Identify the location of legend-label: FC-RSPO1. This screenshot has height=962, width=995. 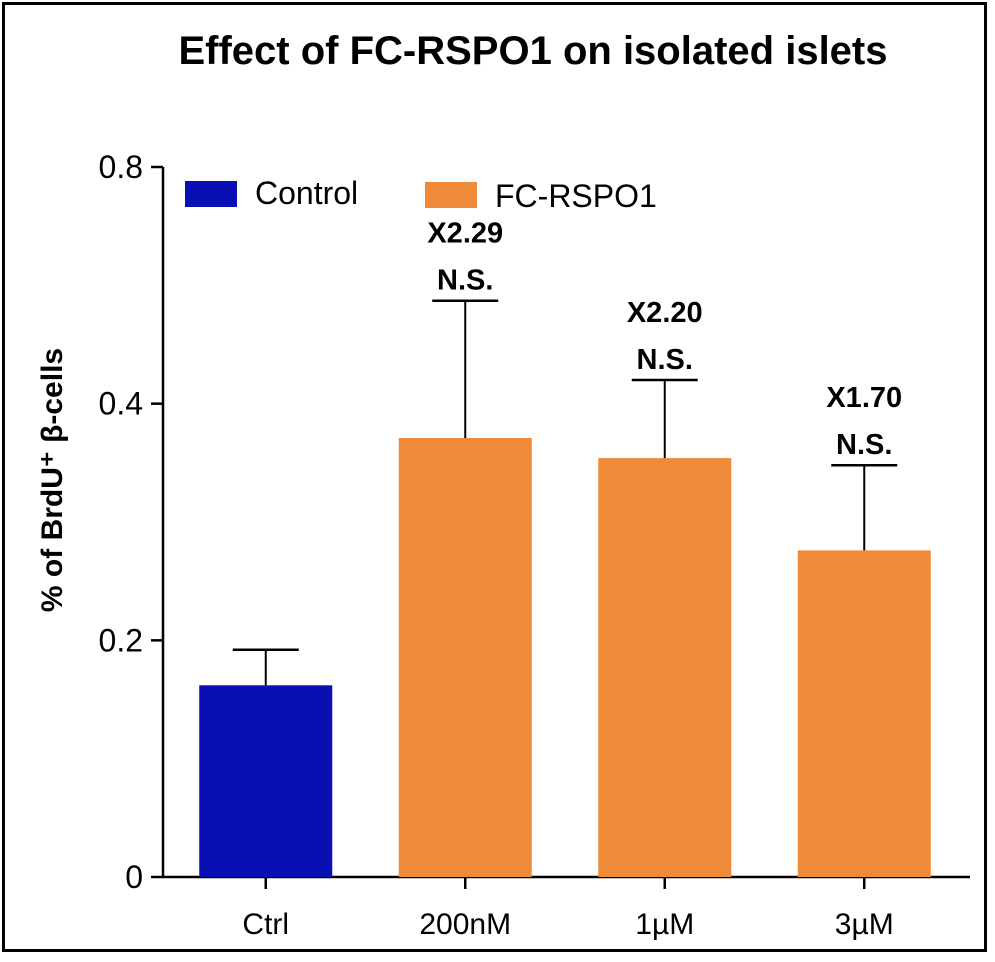
(576, 196).